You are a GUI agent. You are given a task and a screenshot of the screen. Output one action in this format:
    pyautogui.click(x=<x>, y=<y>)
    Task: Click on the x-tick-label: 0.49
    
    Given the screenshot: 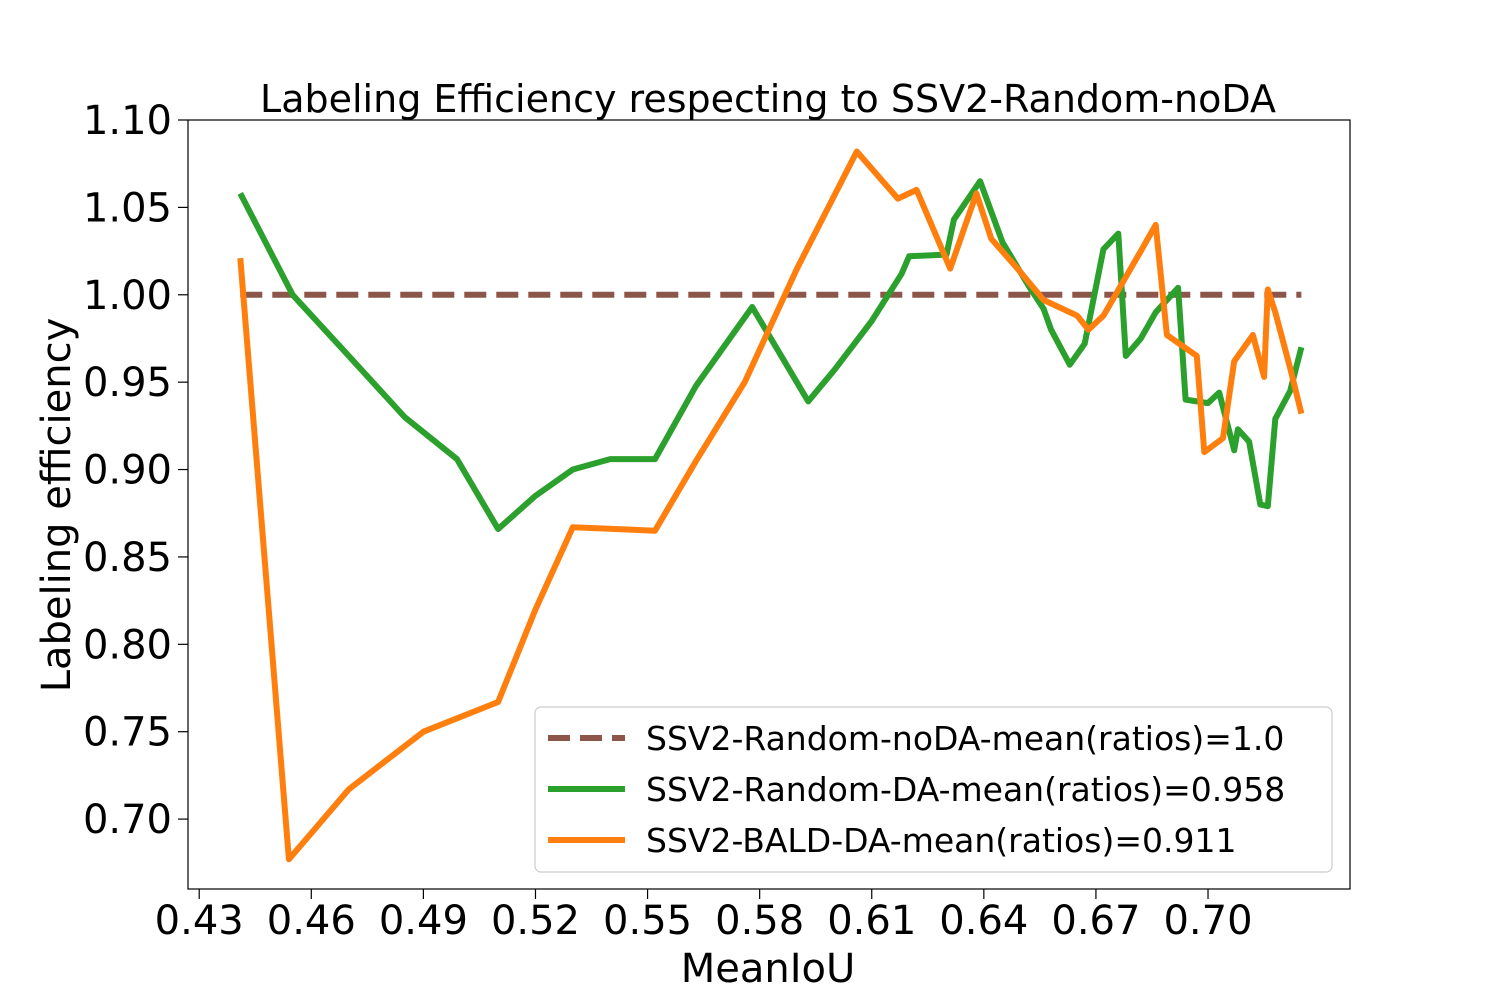 What is the action you would take?
    pyautogui.click(x=423, y=921)
    